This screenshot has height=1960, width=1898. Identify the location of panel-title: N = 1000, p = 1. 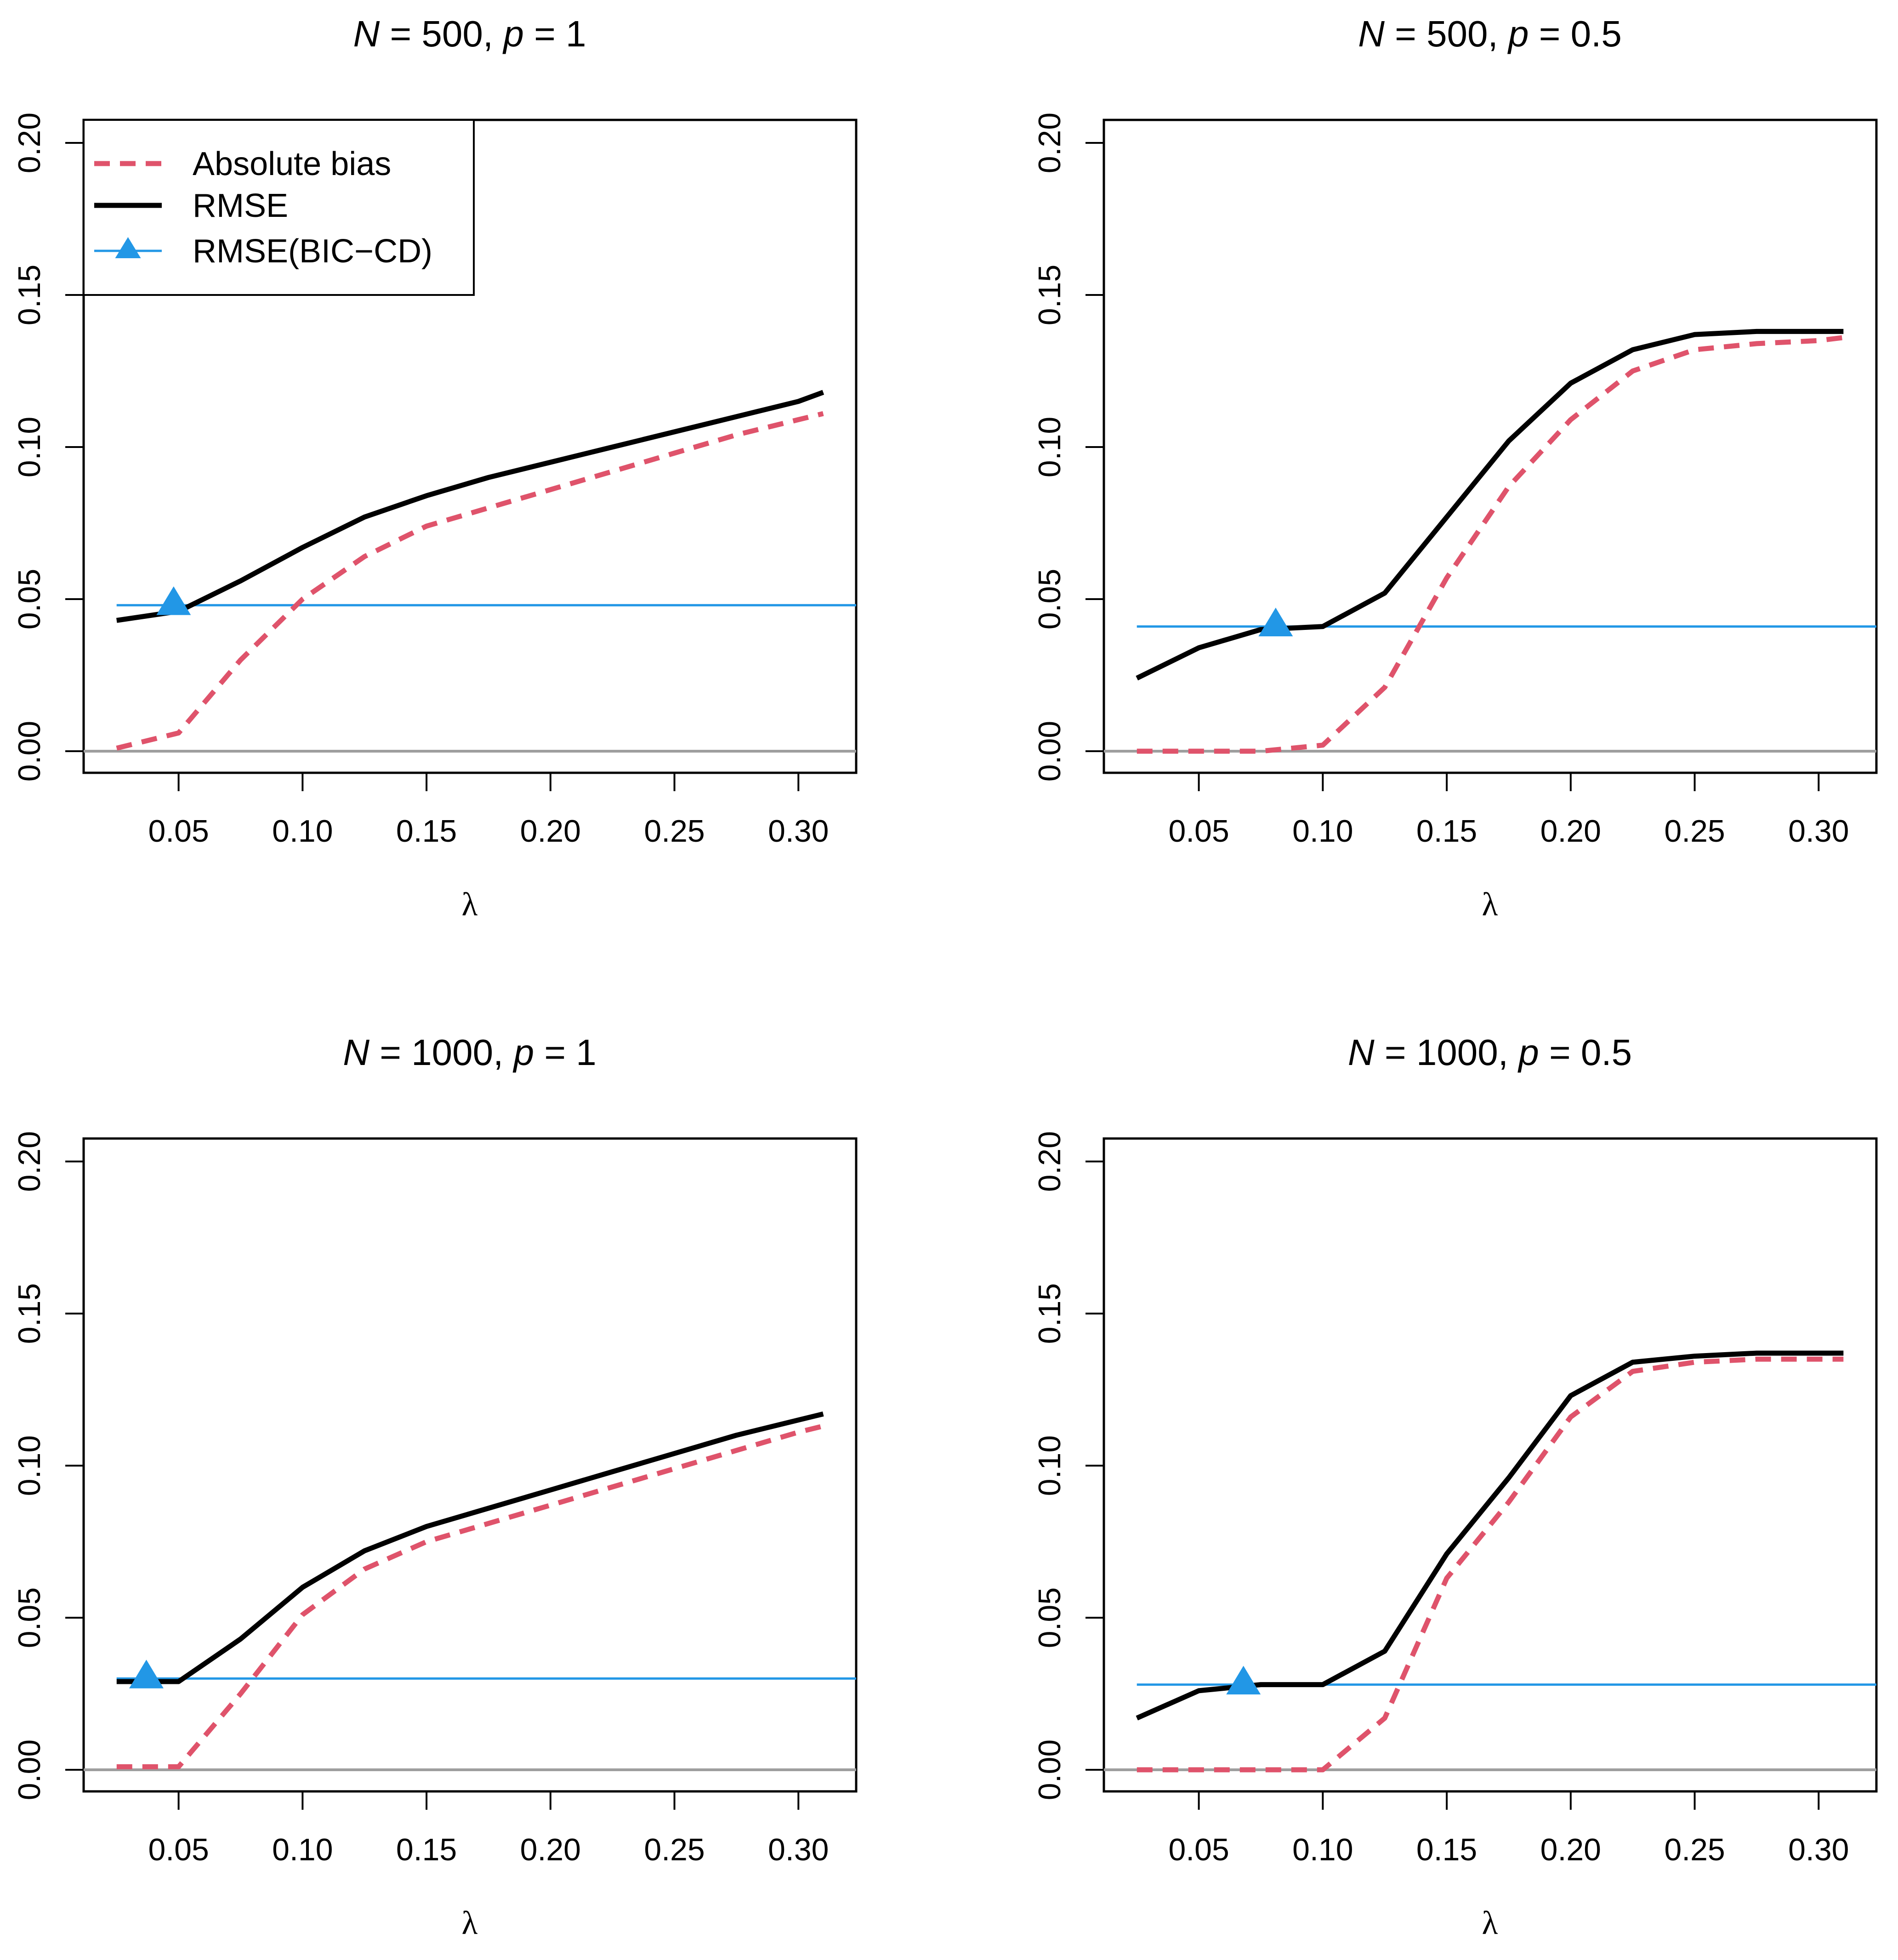
(470, 1052).